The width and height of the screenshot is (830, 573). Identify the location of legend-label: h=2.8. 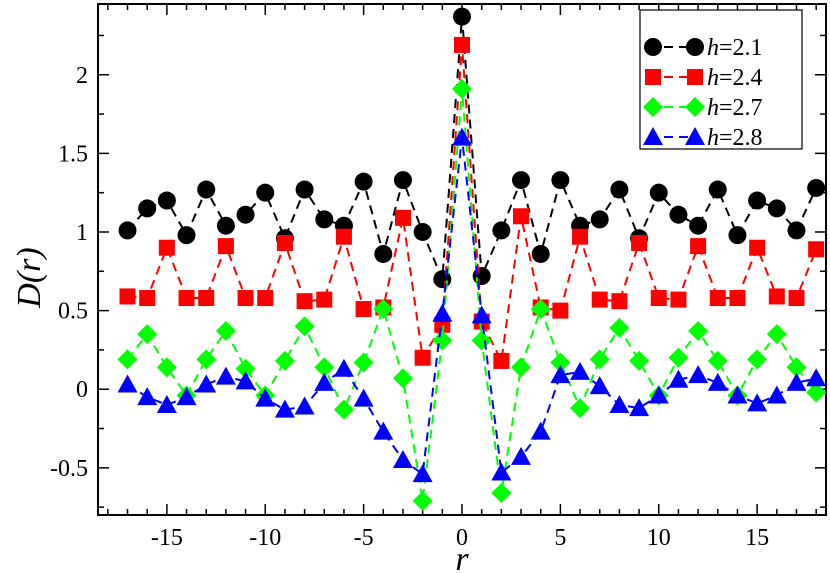
(735, 138).